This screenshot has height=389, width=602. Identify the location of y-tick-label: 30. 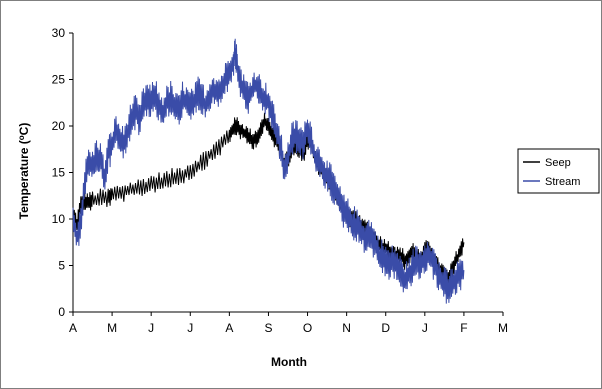
(59, 33).